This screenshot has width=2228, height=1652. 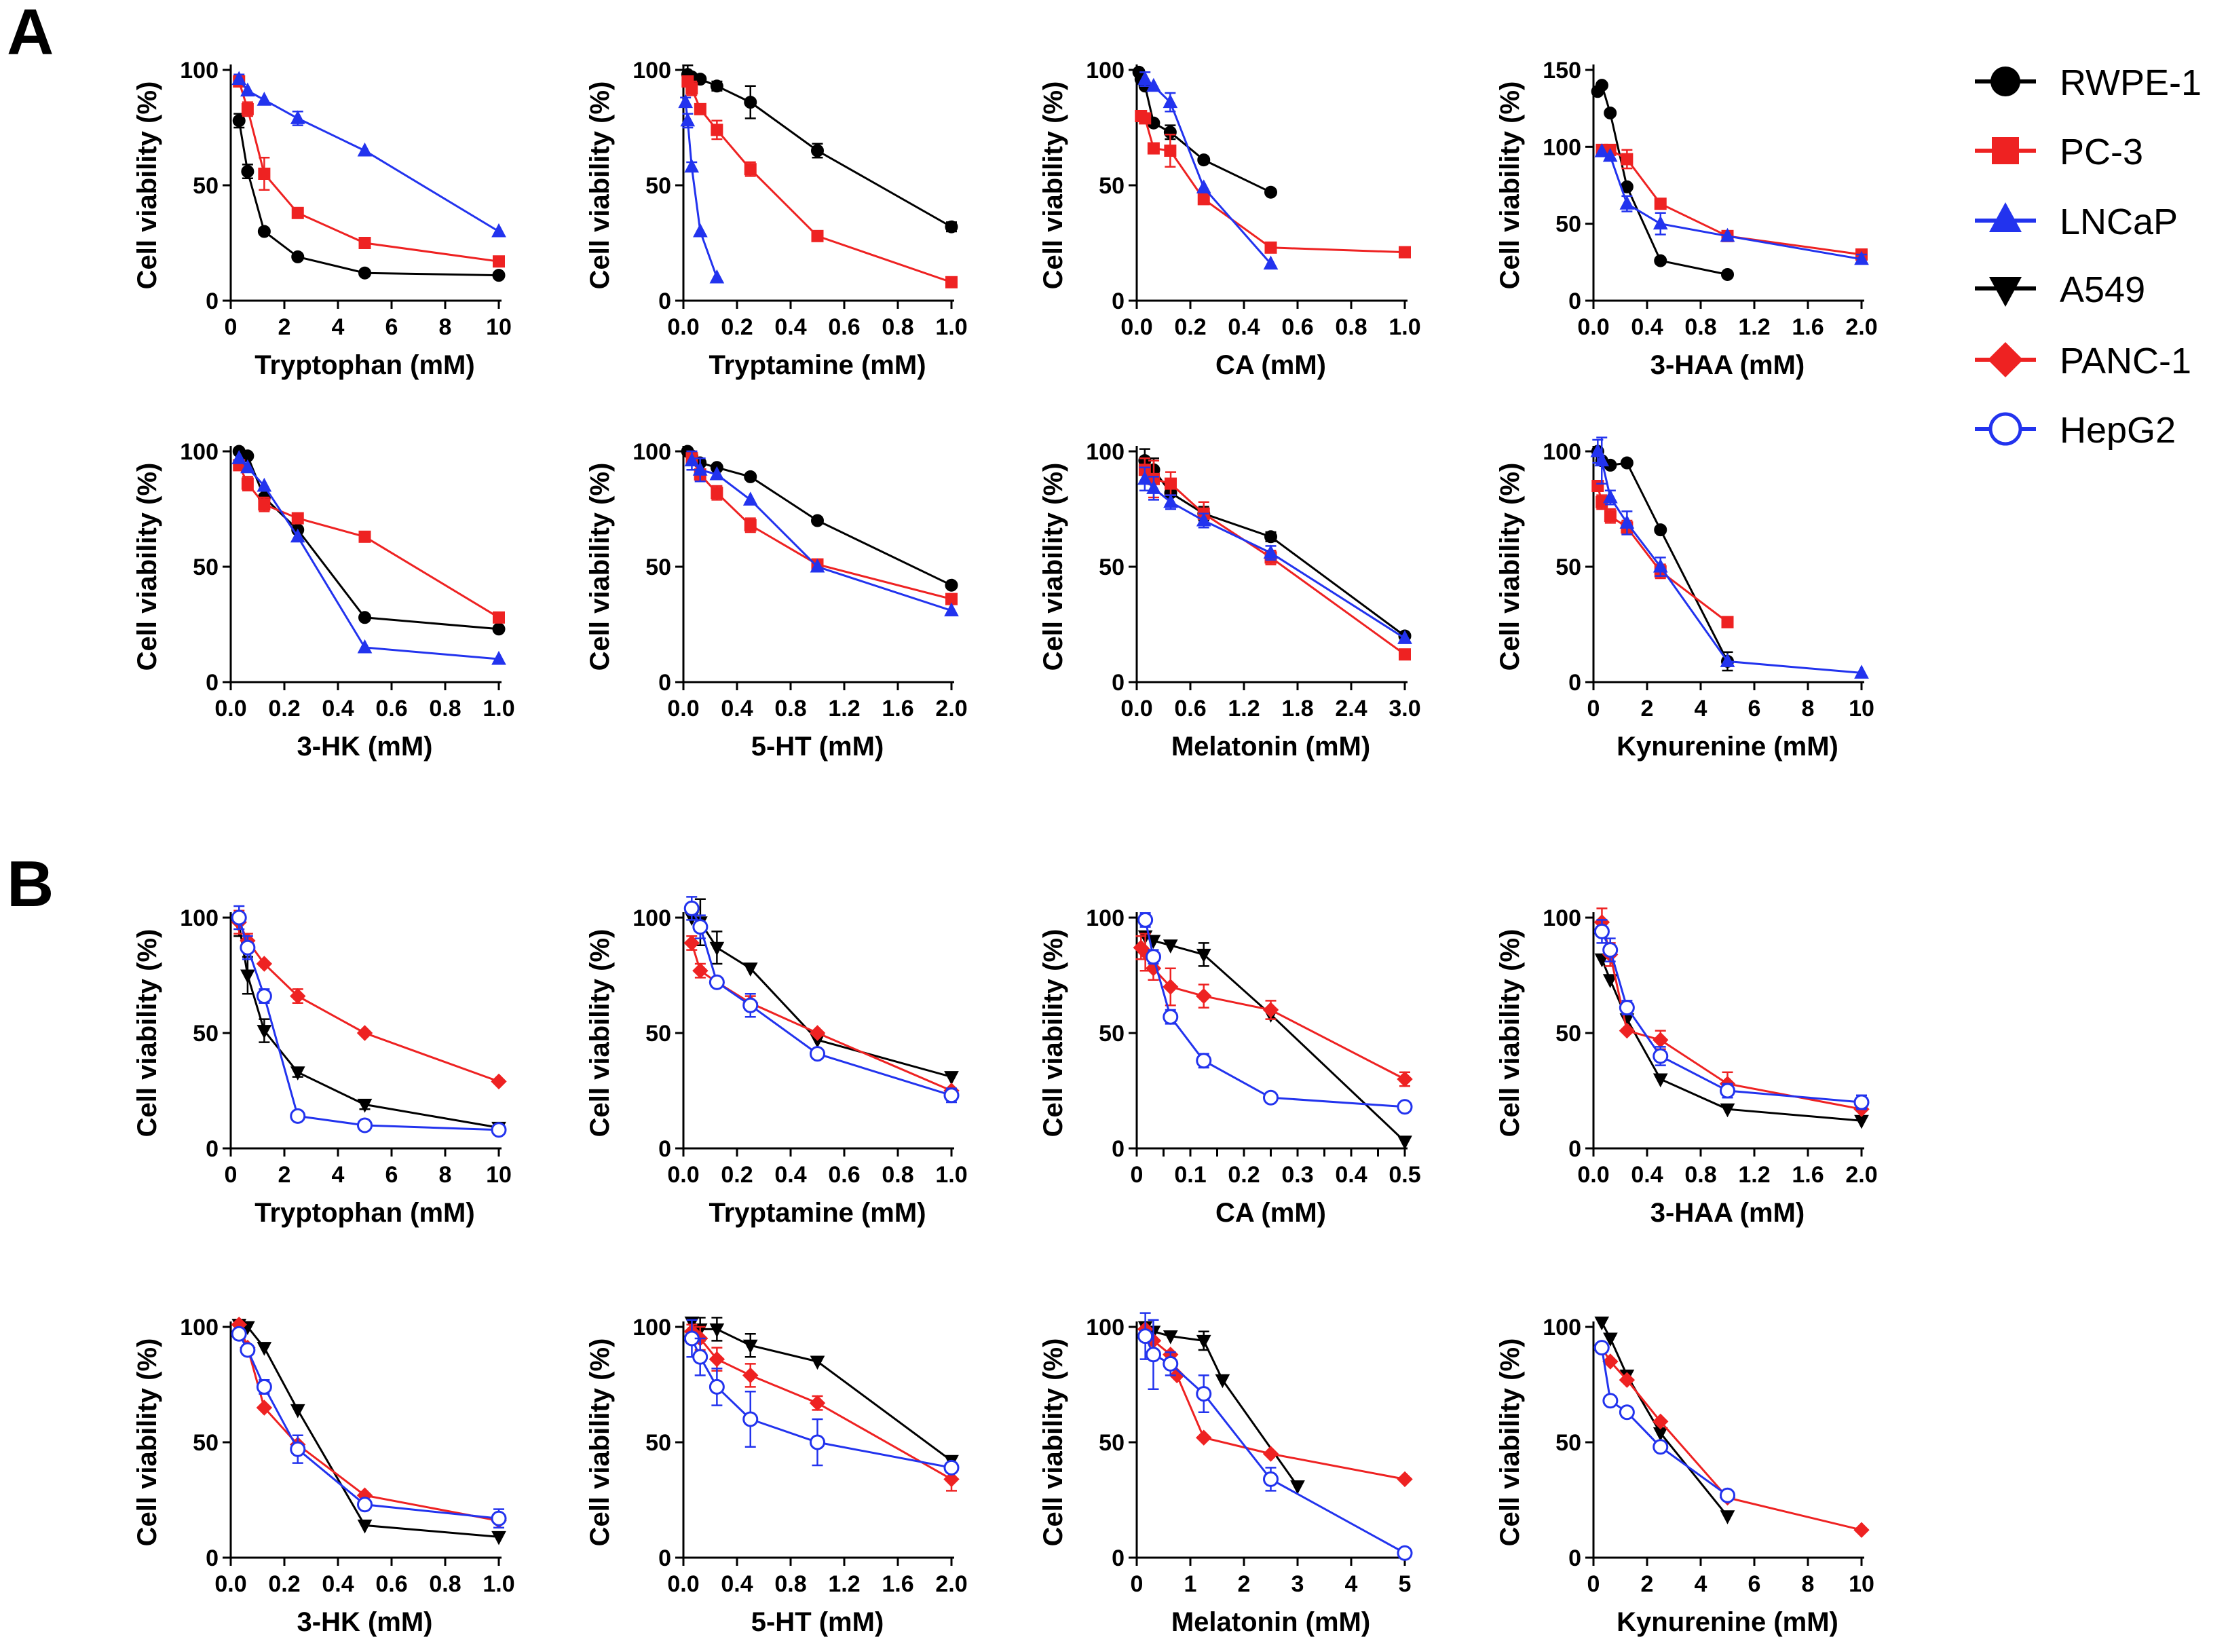 I want to click on legend-entry-lncap: LNCaP, so click(x=2076, y=222).